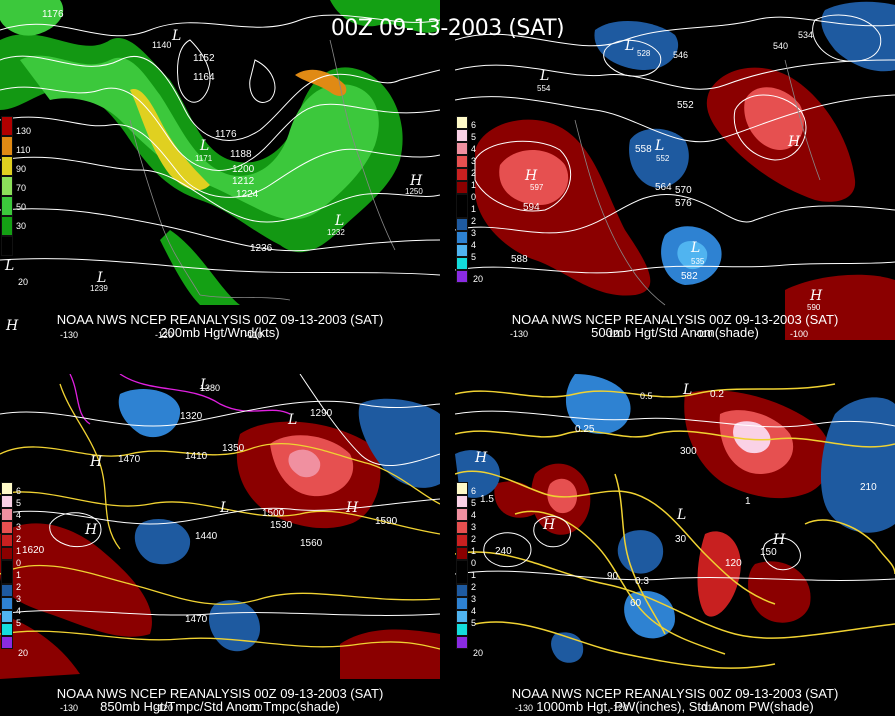 The image size is (895, 716). I want to click on jet-band-core, so click(199, 137).